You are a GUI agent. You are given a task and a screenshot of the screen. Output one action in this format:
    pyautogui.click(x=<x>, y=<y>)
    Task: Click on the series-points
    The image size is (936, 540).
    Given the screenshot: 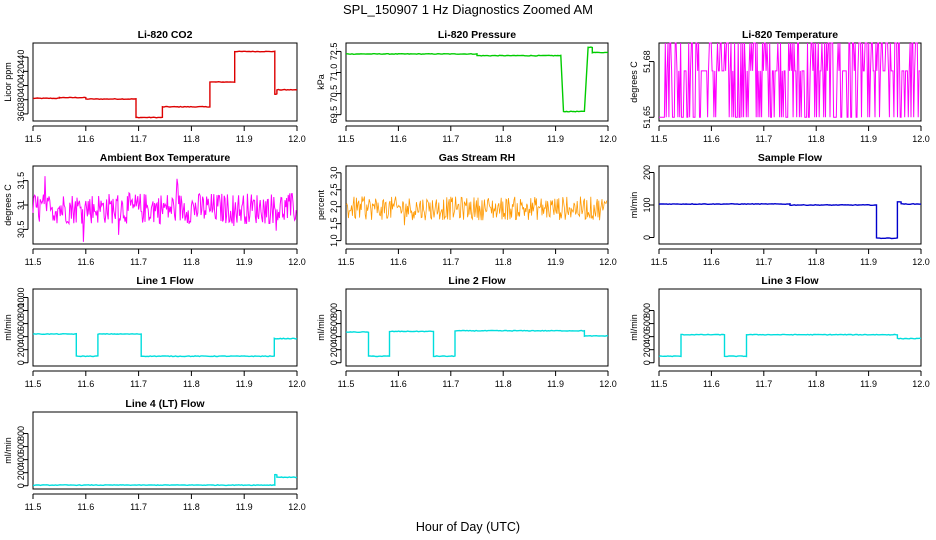 What is the action you would take?
    pyautogui.click(x=476, y=211)
    